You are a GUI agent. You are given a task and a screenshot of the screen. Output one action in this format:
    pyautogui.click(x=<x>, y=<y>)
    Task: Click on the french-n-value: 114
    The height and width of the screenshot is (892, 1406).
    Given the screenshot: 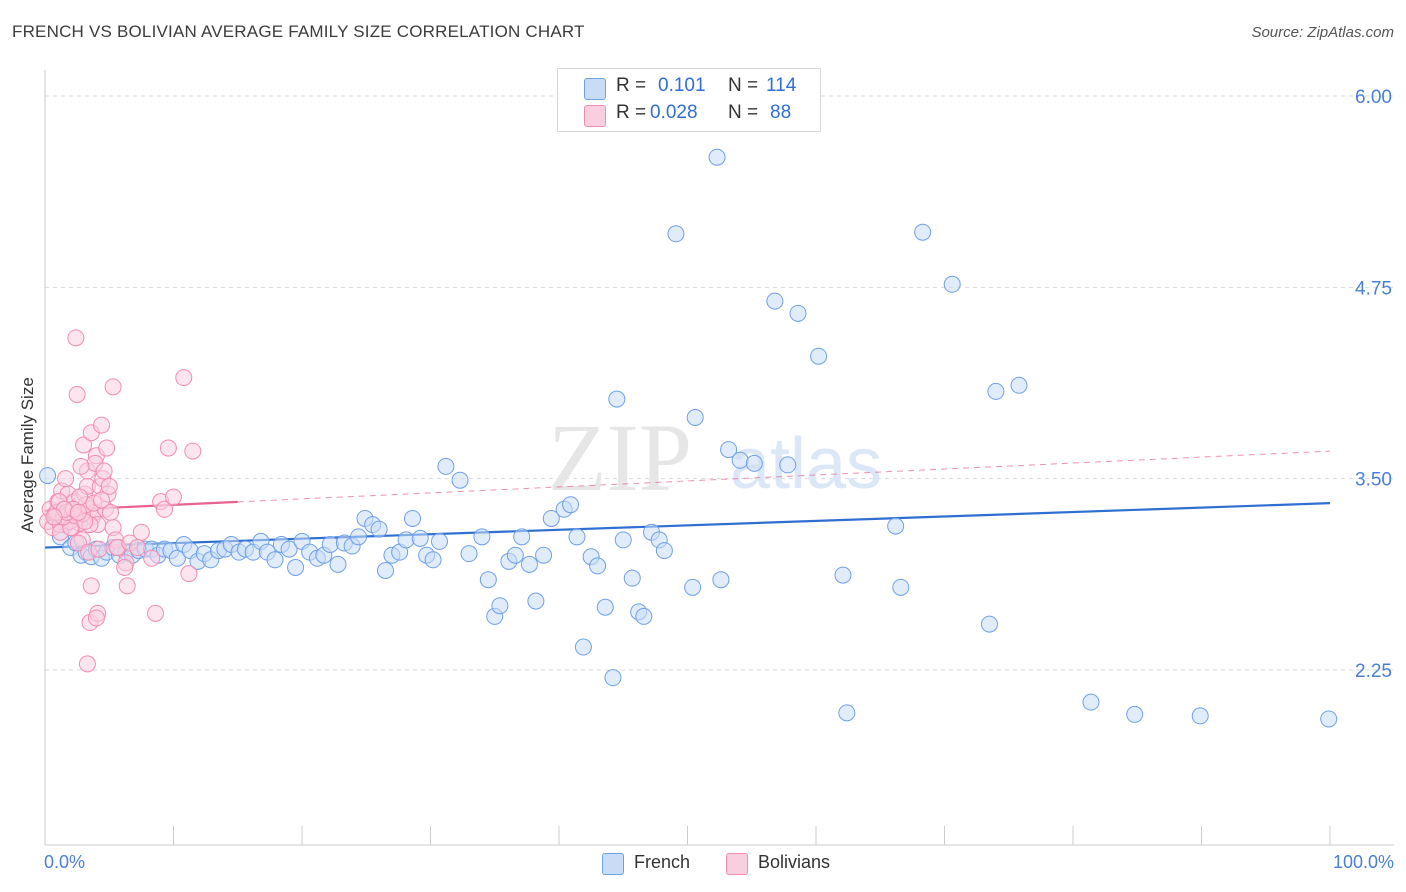 What is the action you would take?
    pyautogui.click(x=781, y=85)
    